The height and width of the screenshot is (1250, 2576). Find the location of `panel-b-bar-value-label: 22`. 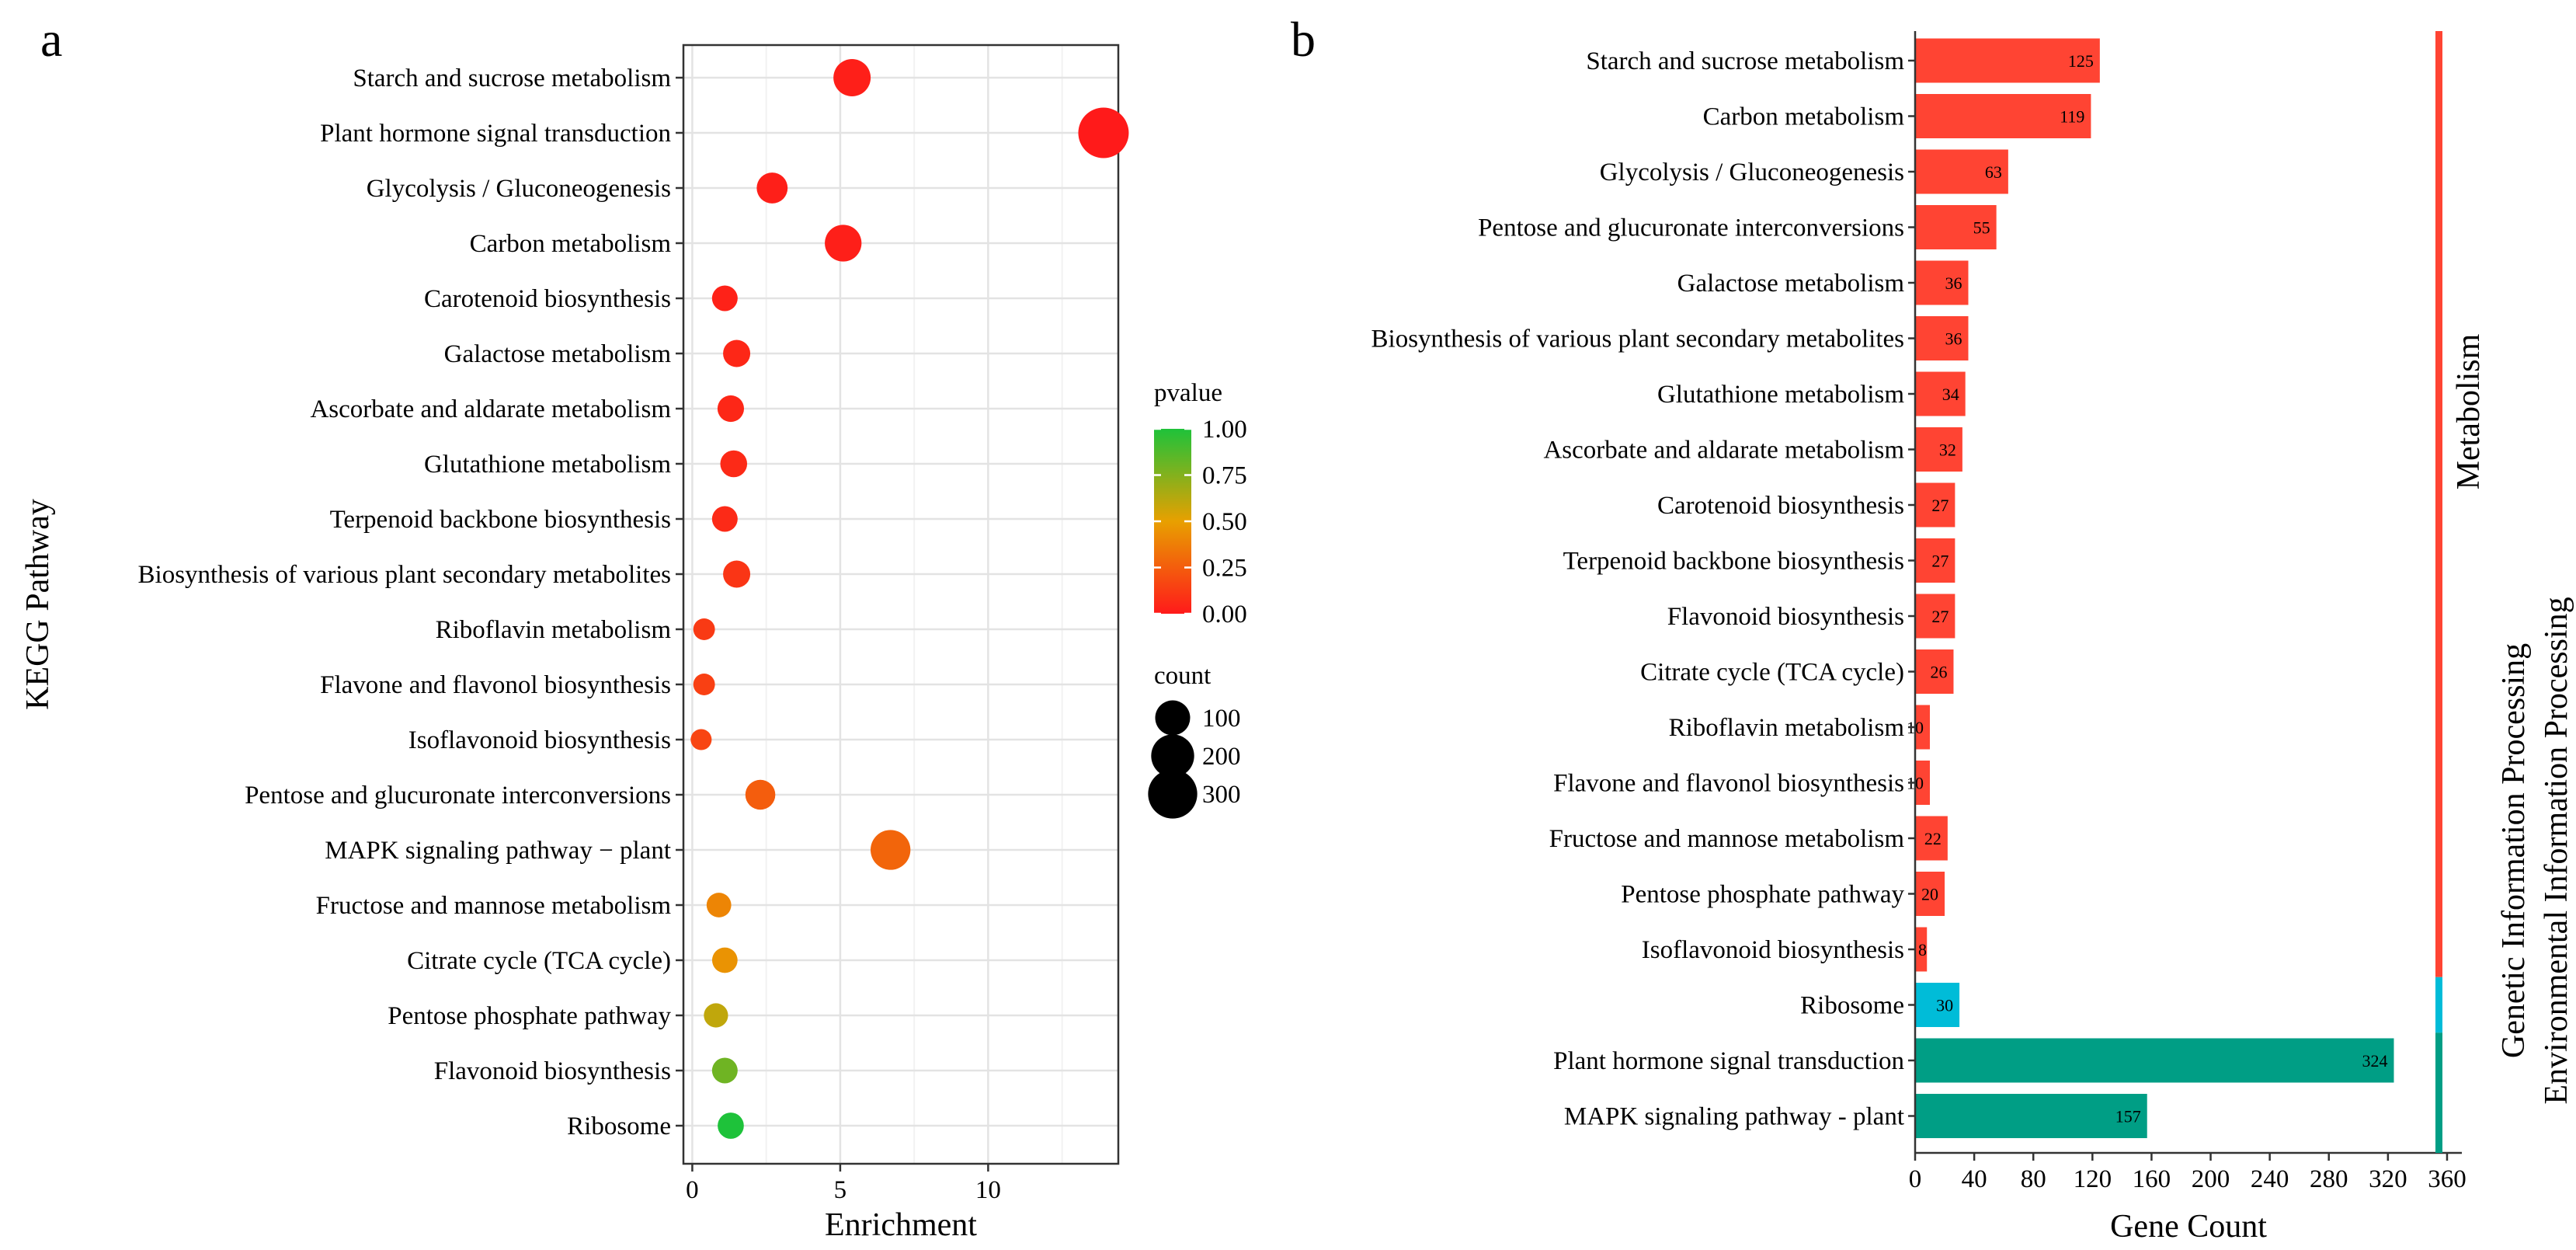

panel-b-bar-value-label: 22 is located at coordinates (1933, 838).